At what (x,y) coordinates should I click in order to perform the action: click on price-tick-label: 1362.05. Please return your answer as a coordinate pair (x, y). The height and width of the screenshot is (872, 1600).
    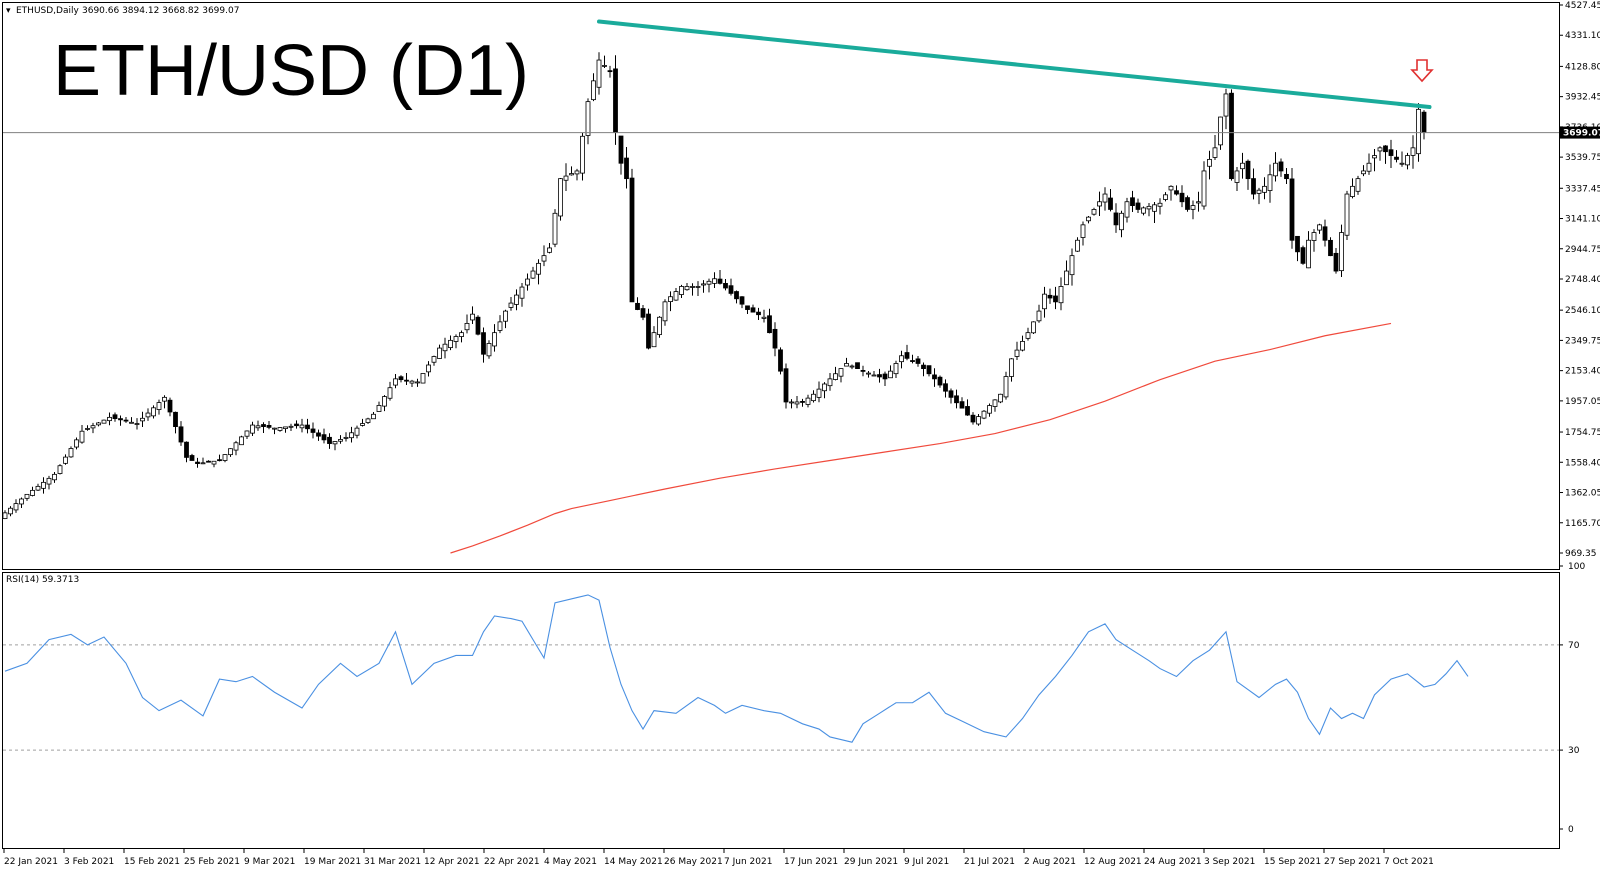
    Looking at the image, I should click on (1582, 494).